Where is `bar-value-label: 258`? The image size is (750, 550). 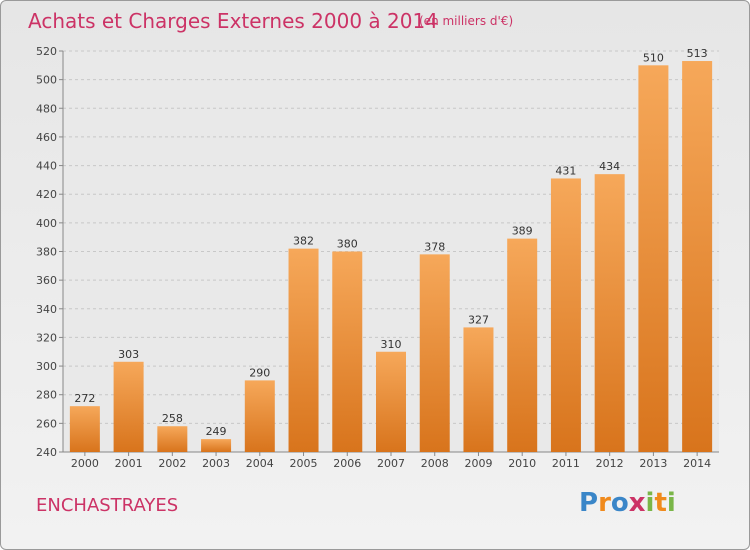 bar-value-label: 258 is located at coordinates (172, 418).